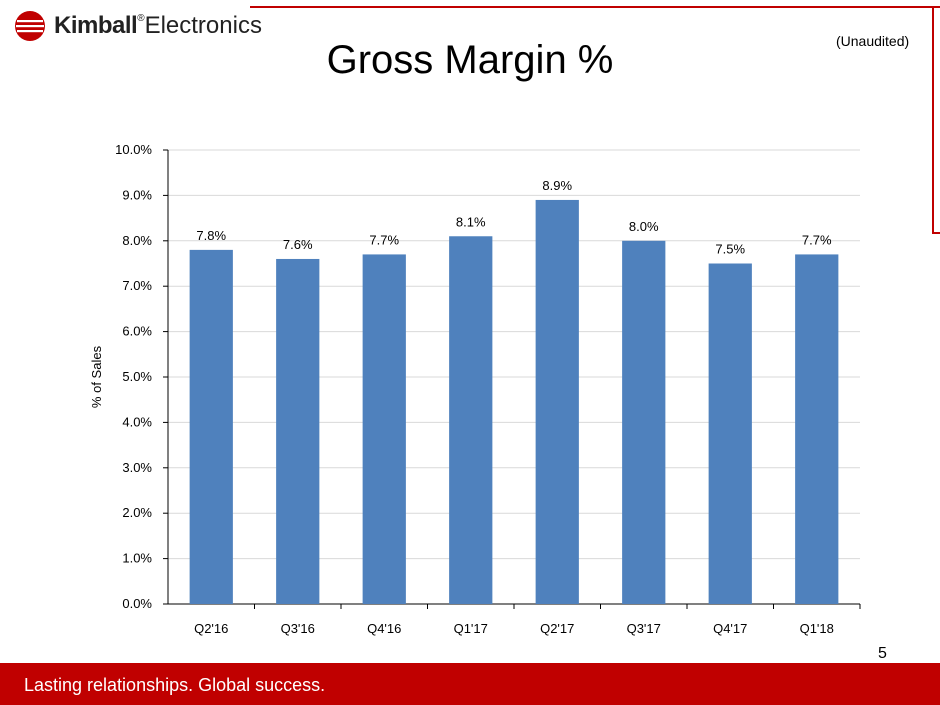 The width and height of the screenshot is (940, 705). I want to click on data-label: 8.1%, so click(471, 221).